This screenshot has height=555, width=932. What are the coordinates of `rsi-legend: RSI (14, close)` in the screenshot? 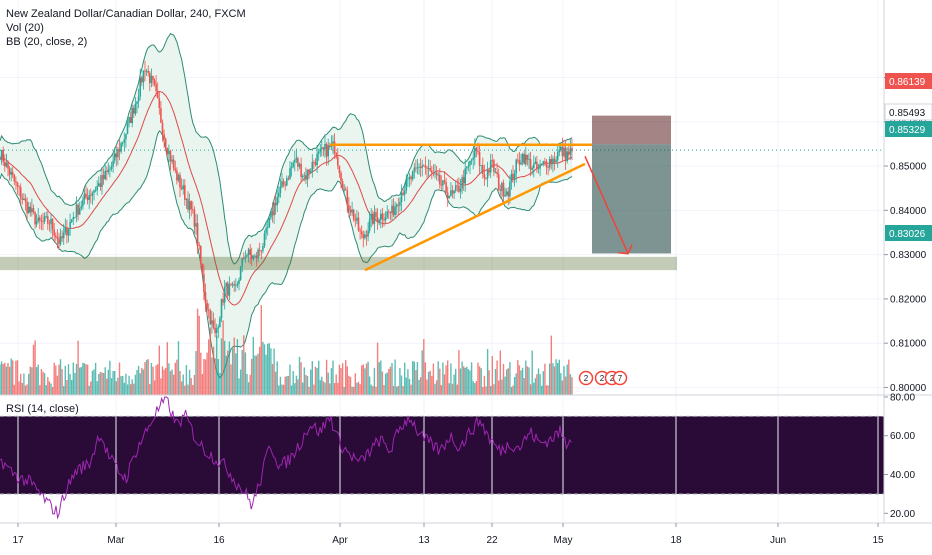 It's located at (42, 409).